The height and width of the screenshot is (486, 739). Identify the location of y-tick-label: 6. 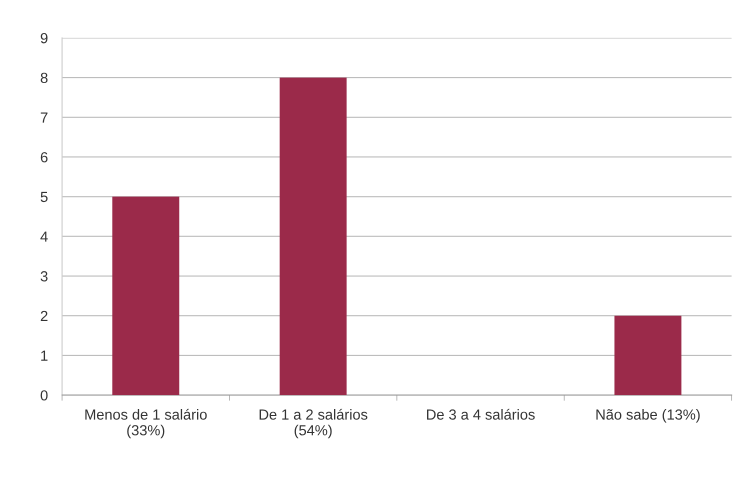
(44, 157).